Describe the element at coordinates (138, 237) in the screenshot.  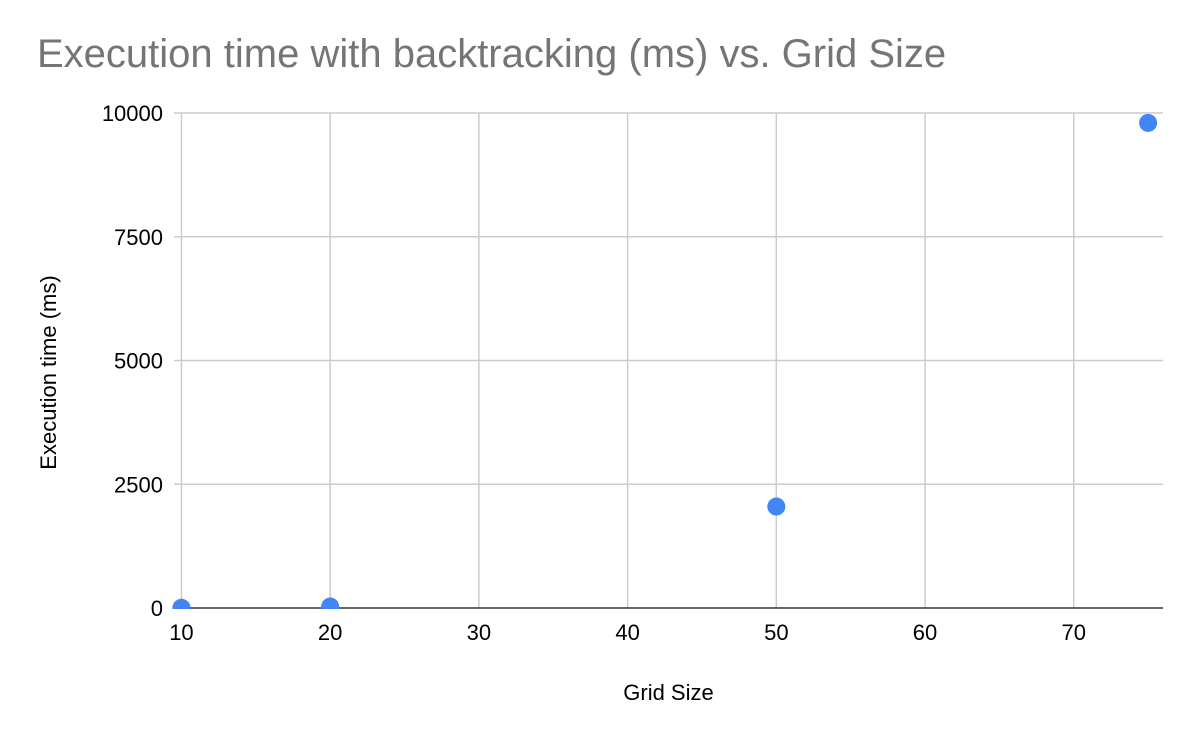
I see `y-tick-label: 7500` at that location.